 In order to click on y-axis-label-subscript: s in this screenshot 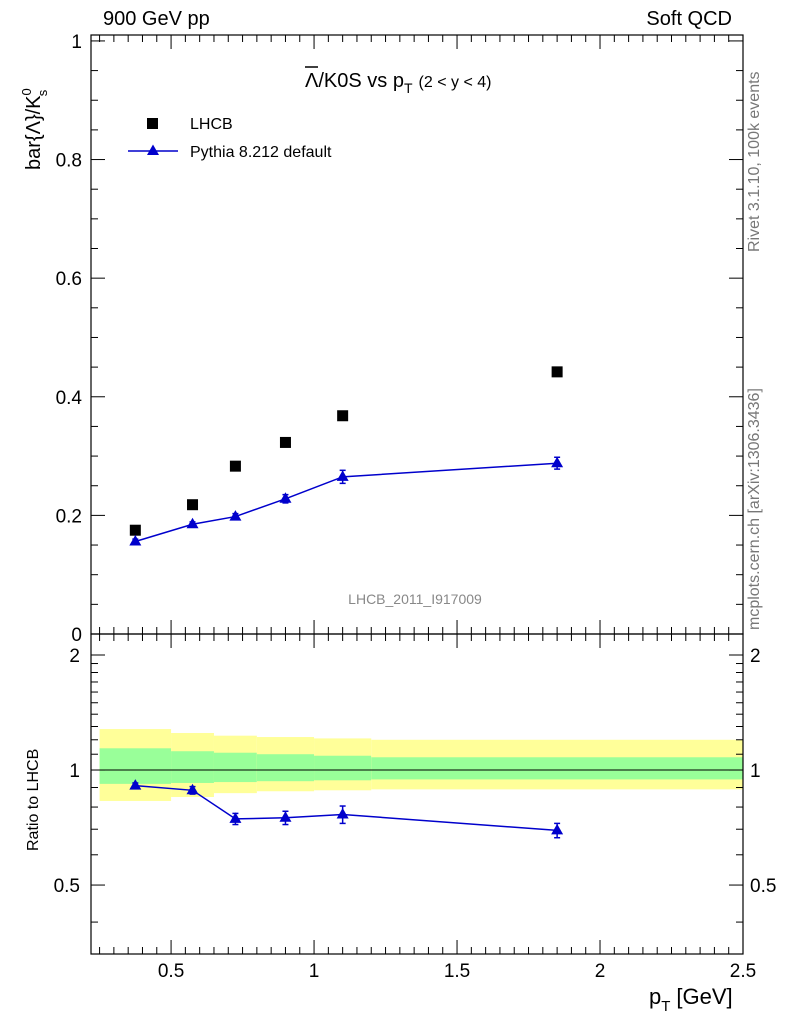, I will do `click(42, 92)`.